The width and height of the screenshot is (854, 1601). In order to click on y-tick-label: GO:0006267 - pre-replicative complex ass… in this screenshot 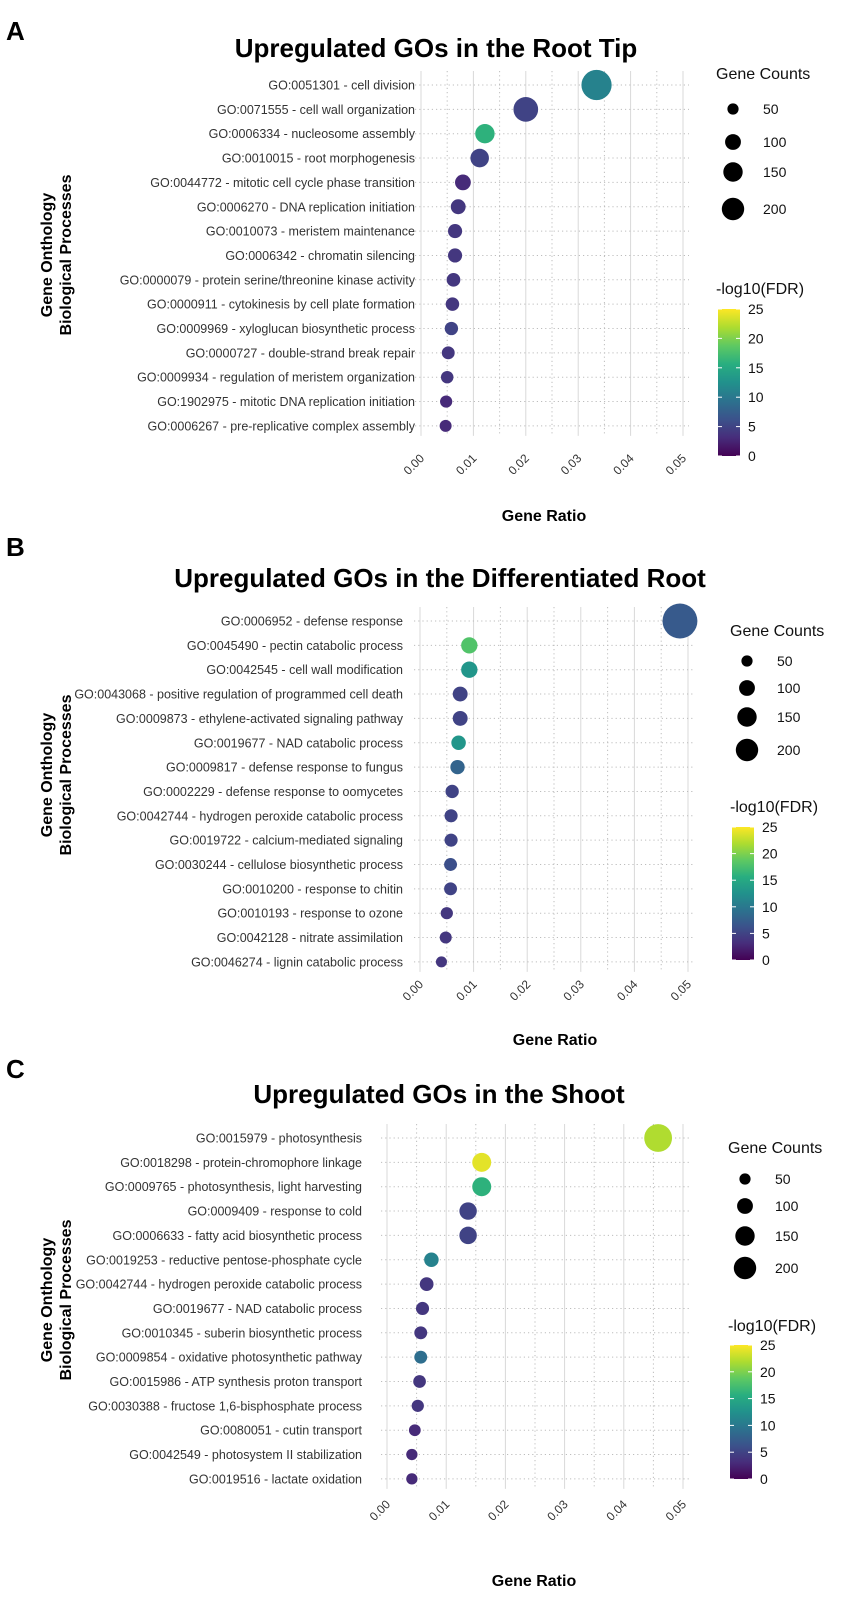, I will do `click(282, 426)`.